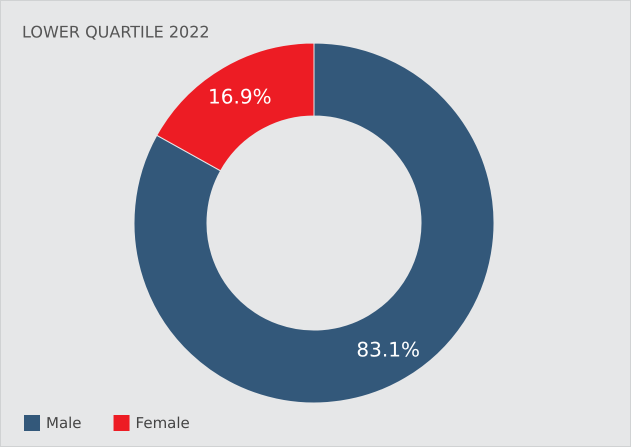 The width and height of the screenshot is (631, 447). I want to click on data-label: 16.9%, so click(240, 96).